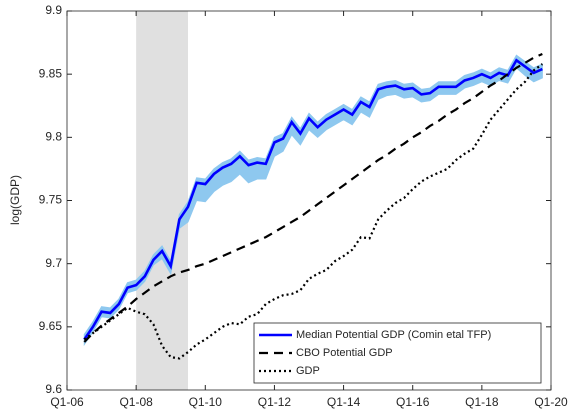  What do you see at coordinates (482, 402) in the screenshot?
I see `x-tick-label: Q1-18` at bounding box center [482, 402].